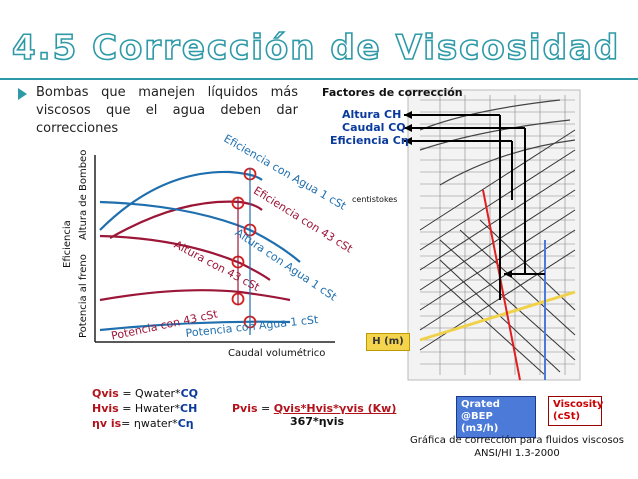 The height and width of the screenshot is (479, 638). I want to click on head-water-curve, so click(200, 231).